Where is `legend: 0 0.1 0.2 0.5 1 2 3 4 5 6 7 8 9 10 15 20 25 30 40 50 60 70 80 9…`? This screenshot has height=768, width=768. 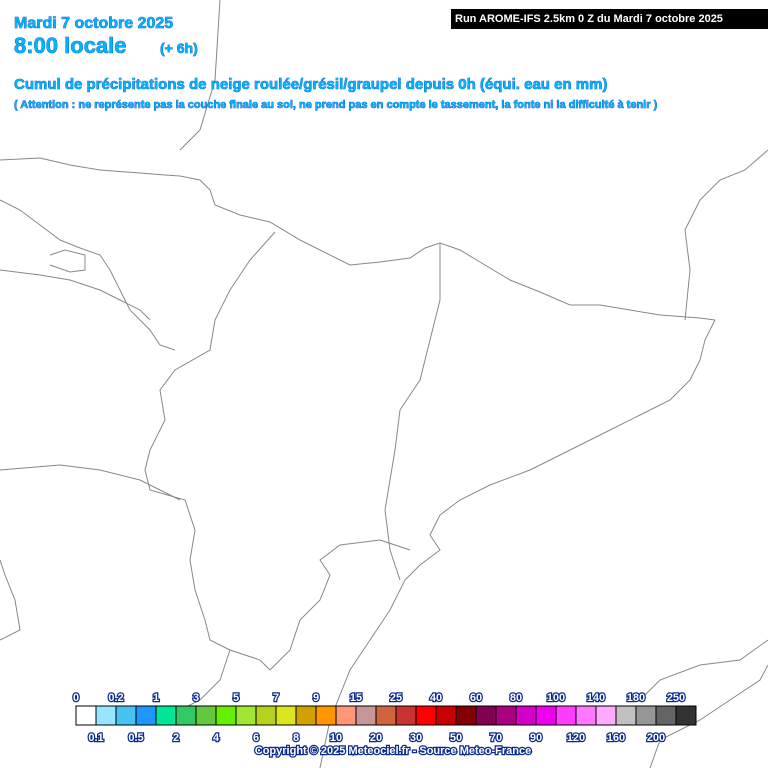
legend: 0 0.1 0.2 0.5 1 2 3 4 5 6 7 8 9 10 15 20 25 30 40 50 60 70 80 9… is located at coordinates (384, 718).